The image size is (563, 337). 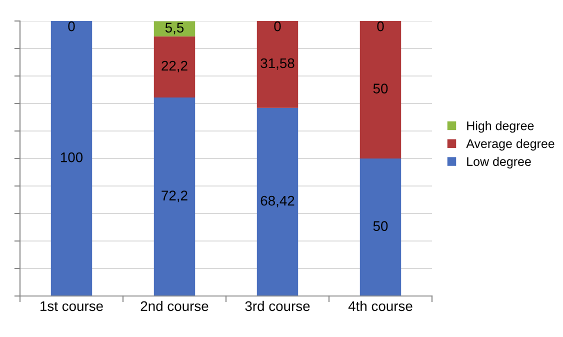 What do you see at coordinates (277, 306) in the screenshot?
I see `x-tick-label: 3rd course` at bounding box center [277, 306].